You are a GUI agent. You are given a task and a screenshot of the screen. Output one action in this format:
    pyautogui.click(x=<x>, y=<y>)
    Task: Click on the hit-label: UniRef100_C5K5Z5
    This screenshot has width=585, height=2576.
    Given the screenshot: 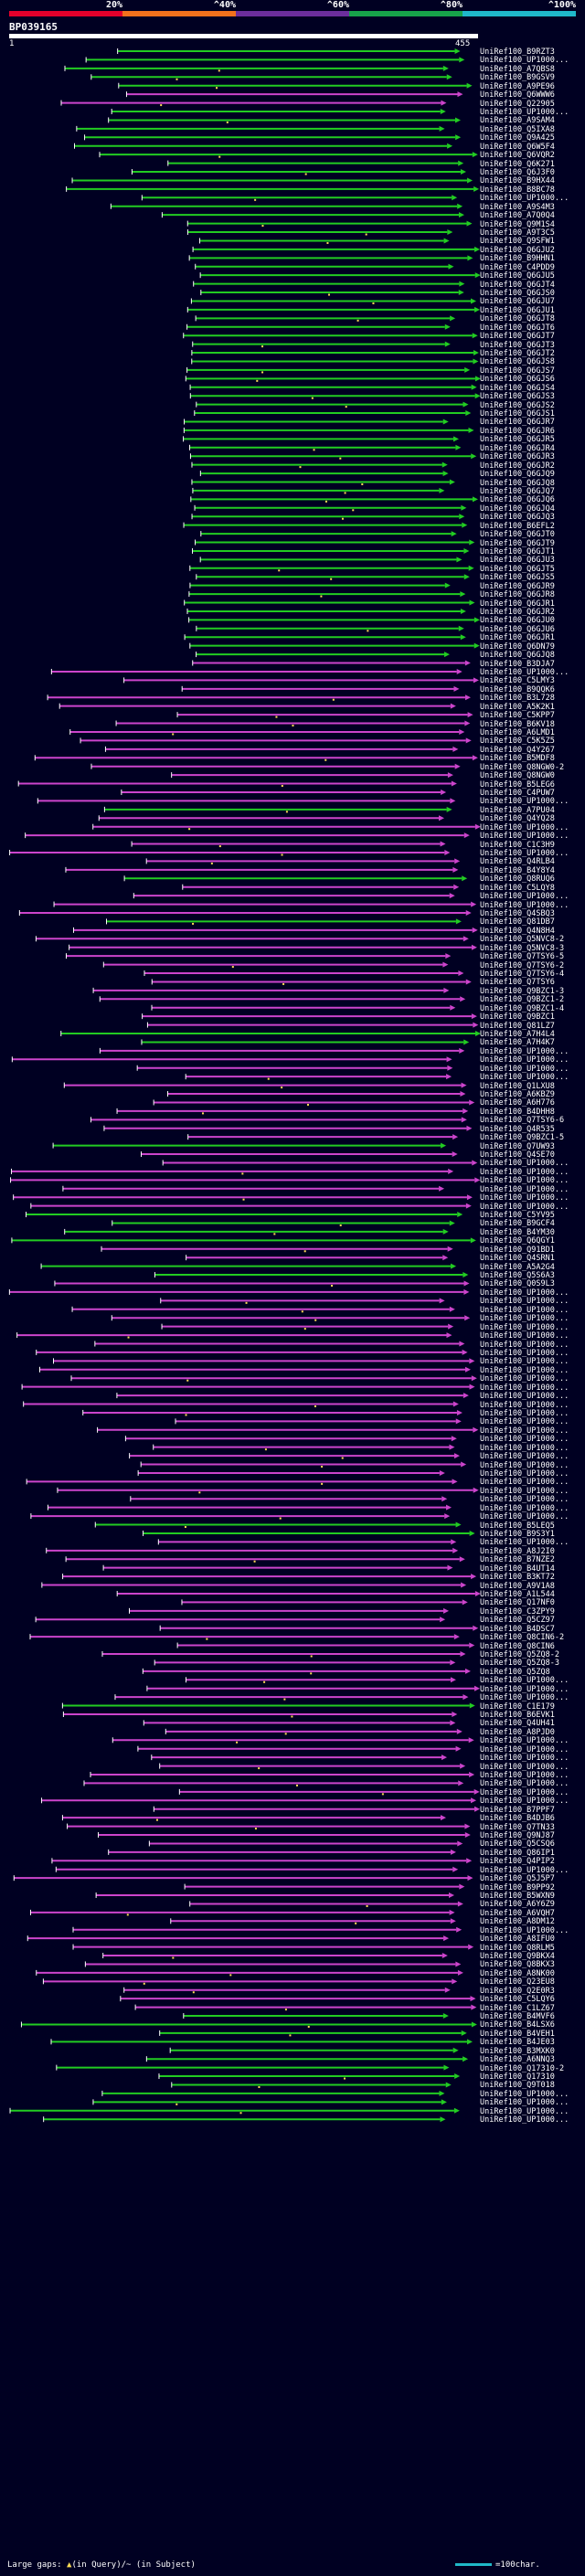 What is the action you would take?
    pyautogui.click(x=517, y=742)
    